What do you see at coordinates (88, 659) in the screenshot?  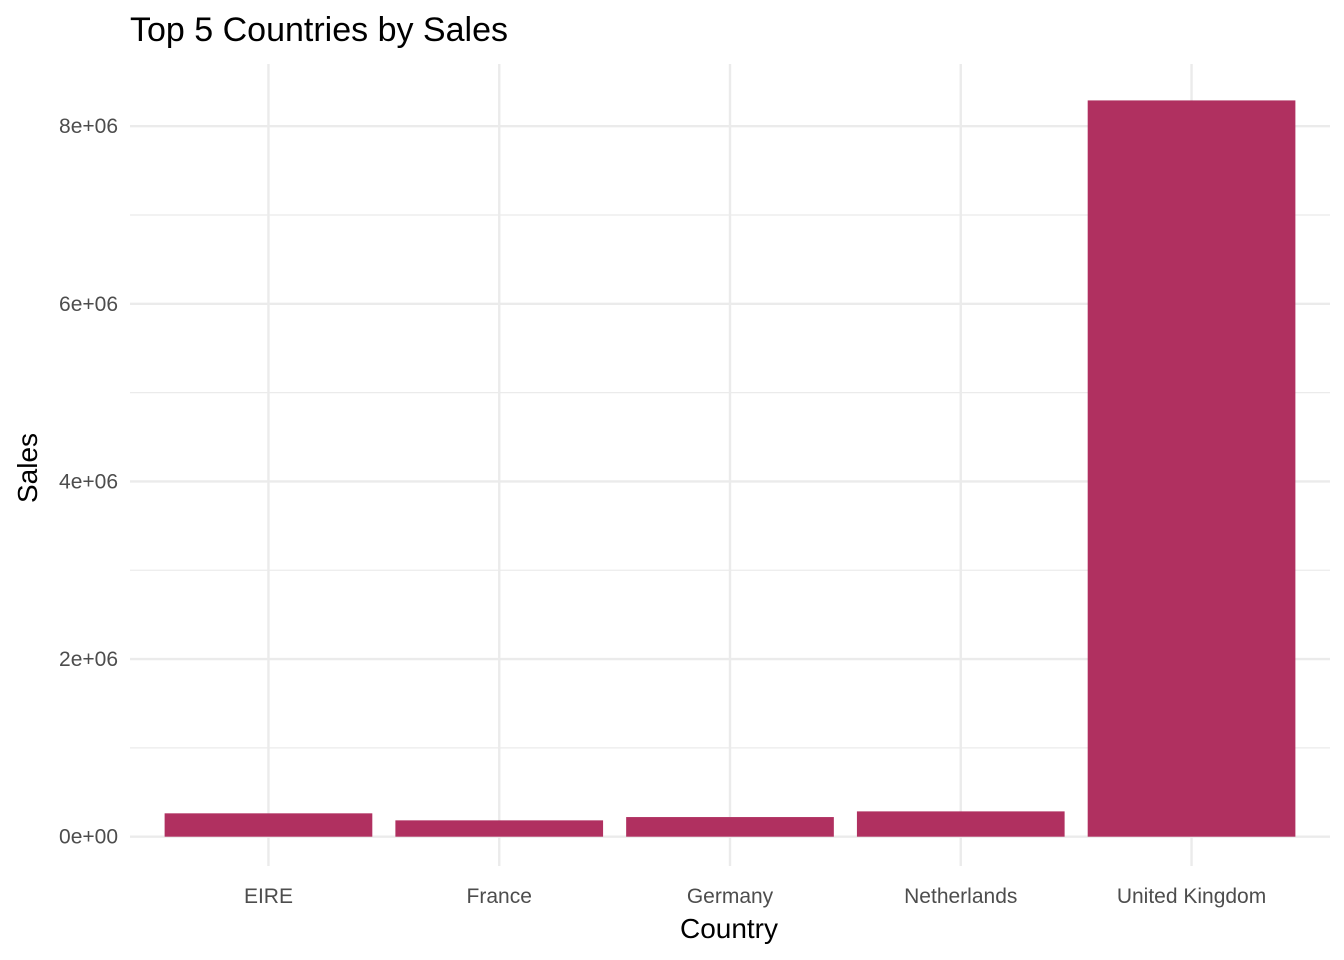 I see `y-tick-label: 2e+06` at bounding box center [88, 659].